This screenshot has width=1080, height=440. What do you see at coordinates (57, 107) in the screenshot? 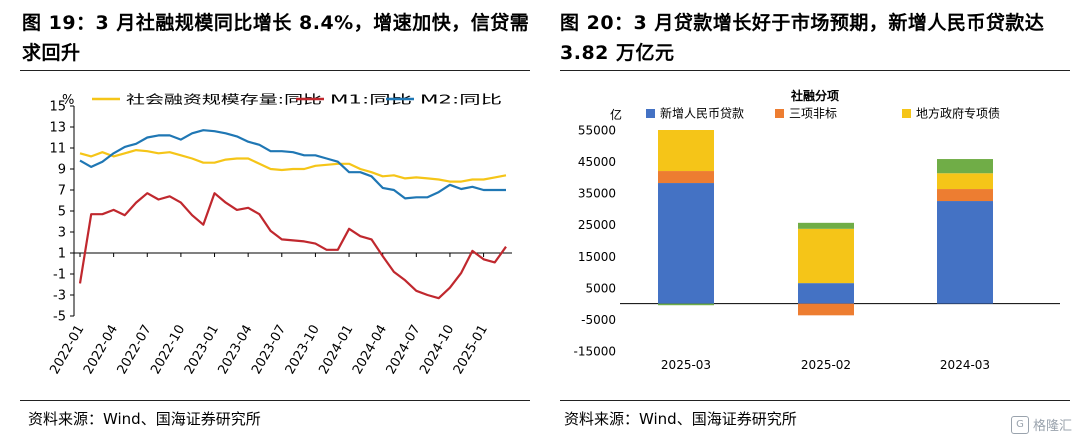
I see `y-tick-label: 15` at bounding box center [57, 107].